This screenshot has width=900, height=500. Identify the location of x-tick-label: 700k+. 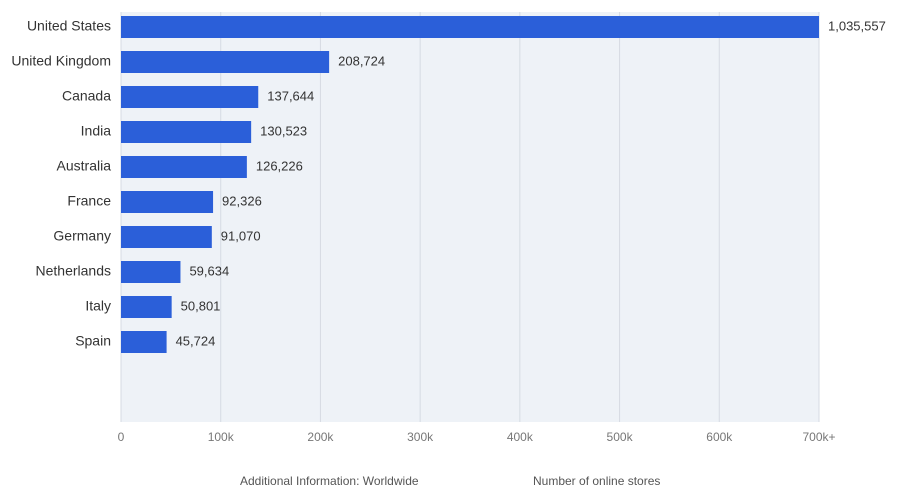
(818, 437).